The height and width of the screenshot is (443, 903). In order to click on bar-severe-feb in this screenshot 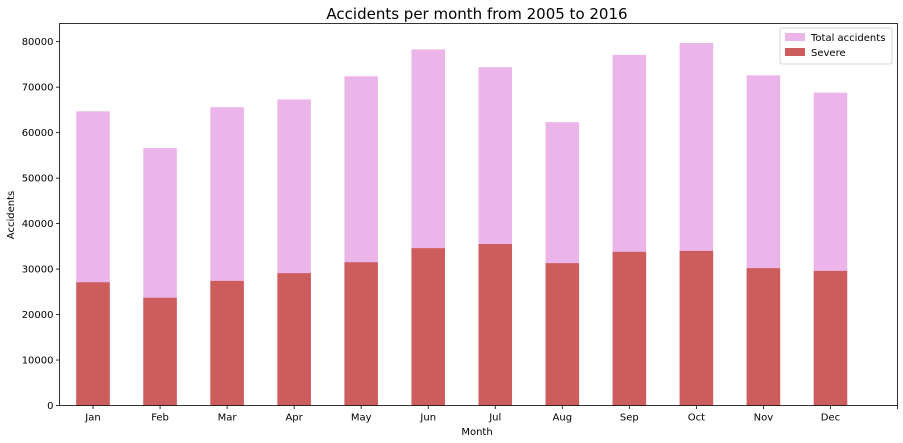, I will do `click(160, 351)`.